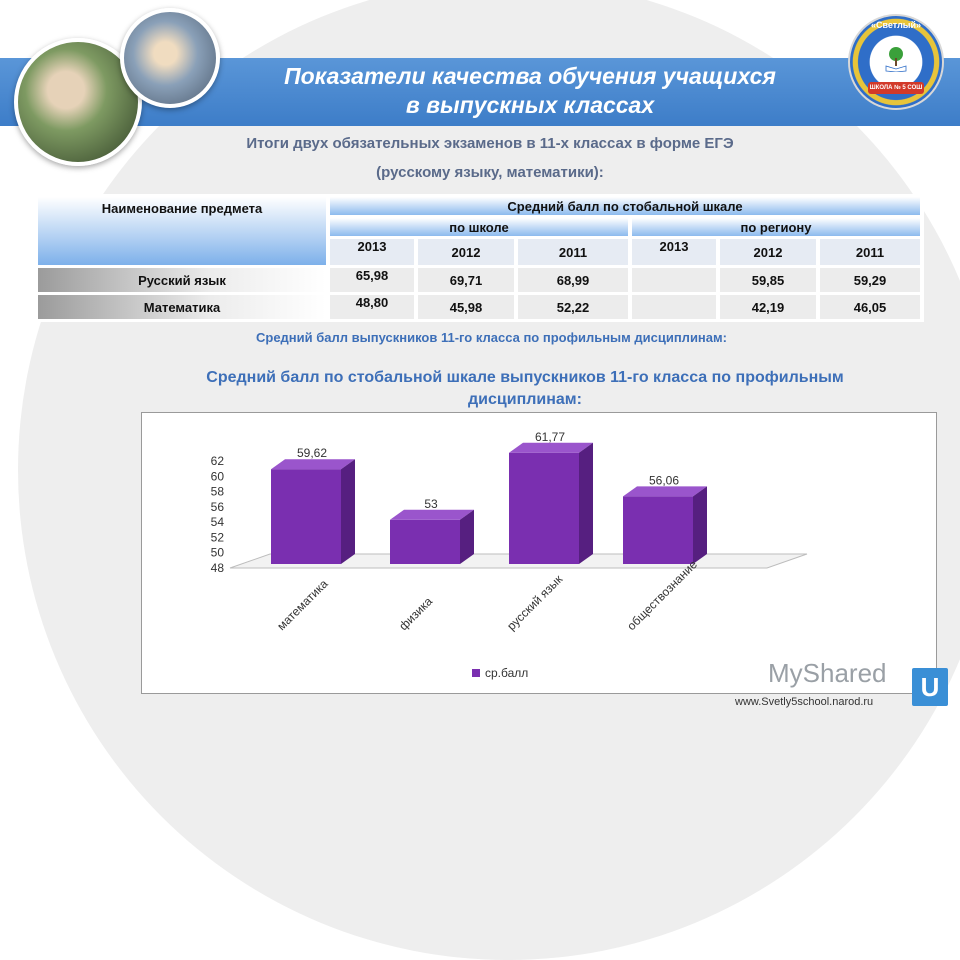 The height and width of the screenshot is (960, 960). Describe the element at coordinates (525, 399) in the screenshot. I see `chart-heading-line-2: дисциплинам:` at that location.